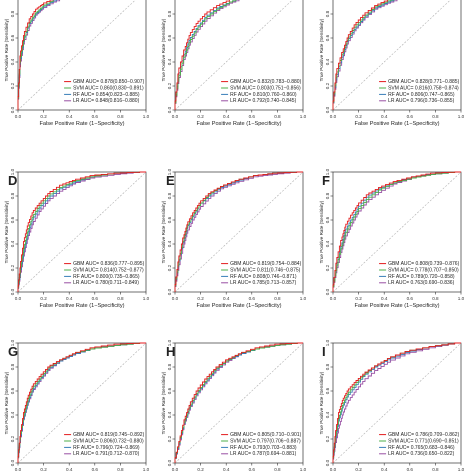 The image size is (474, 474). Describe the element at coordinates (265, 441) in the screenshot. I see `legend-entry-svm: SVM AUC= 0.797(0.706−0.887)` at that location.